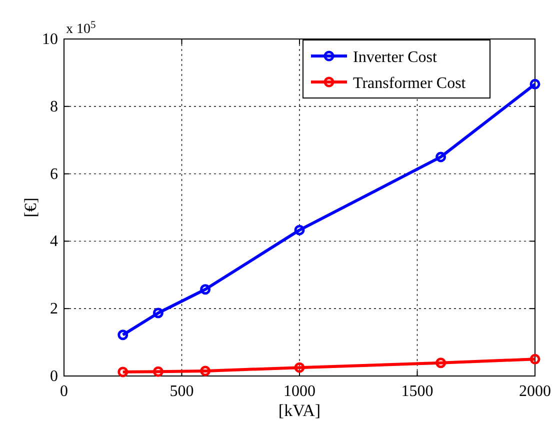 The width and height of the screenshot is (558, 425). I want to click on x-axis-title: [kVA], so click(299, 410).